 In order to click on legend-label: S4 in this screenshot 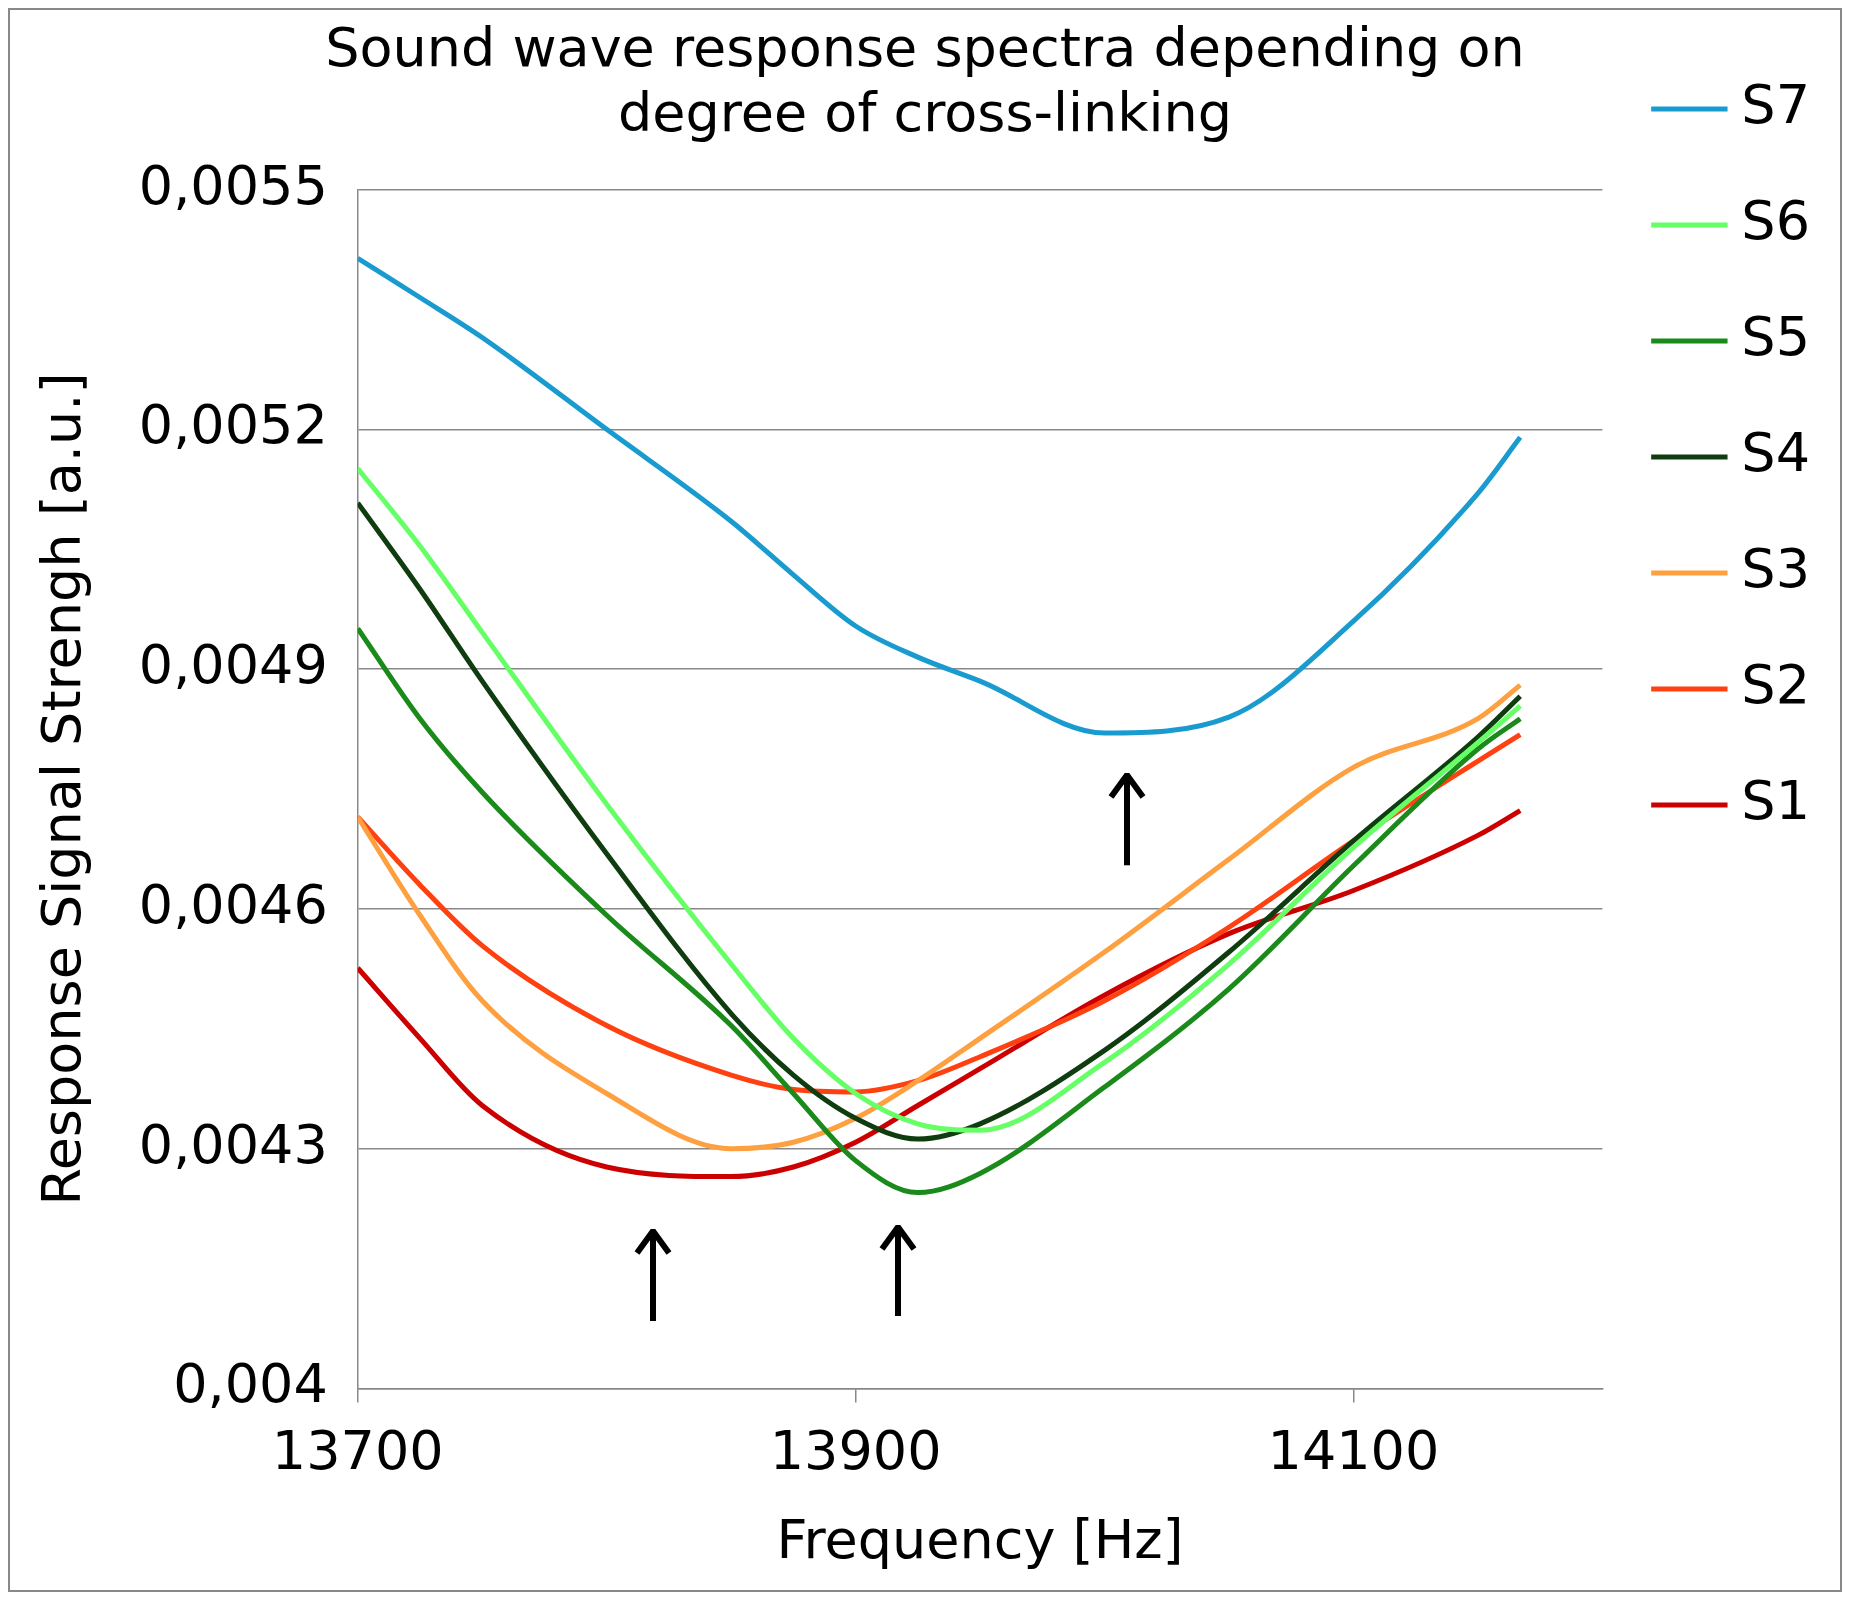, I will do `click(1776, 453)`.